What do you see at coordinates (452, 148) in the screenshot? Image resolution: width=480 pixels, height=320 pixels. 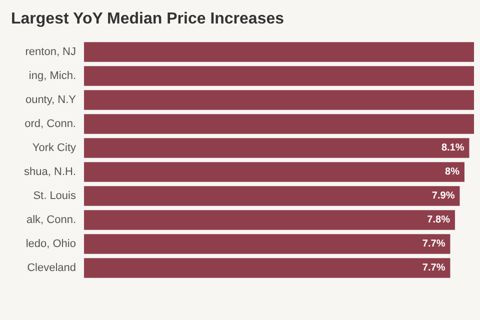 I see `data-label: 8.1%` at bounding box center [452, 148].